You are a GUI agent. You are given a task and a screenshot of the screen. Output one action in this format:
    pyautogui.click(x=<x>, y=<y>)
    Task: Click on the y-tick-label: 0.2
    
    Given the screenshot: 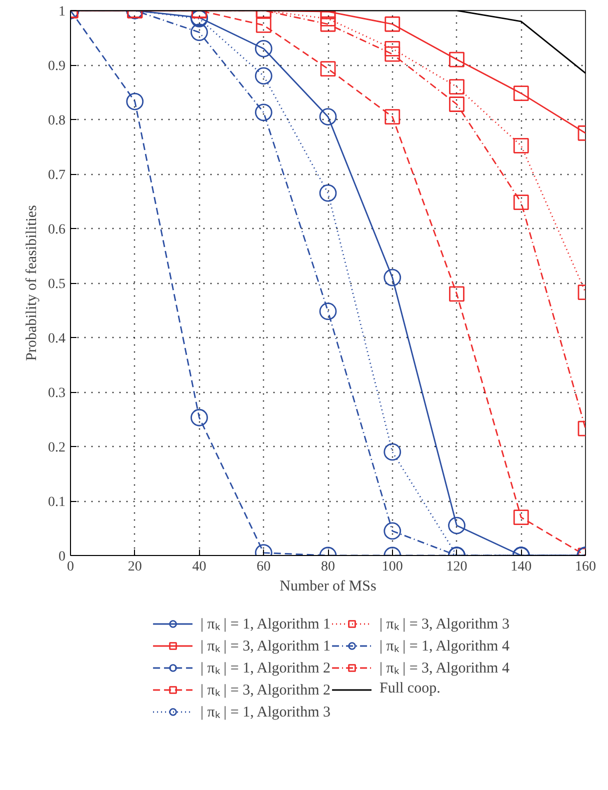 What is the action you would take?
    pyautogui.click(x=57, y=448)
    